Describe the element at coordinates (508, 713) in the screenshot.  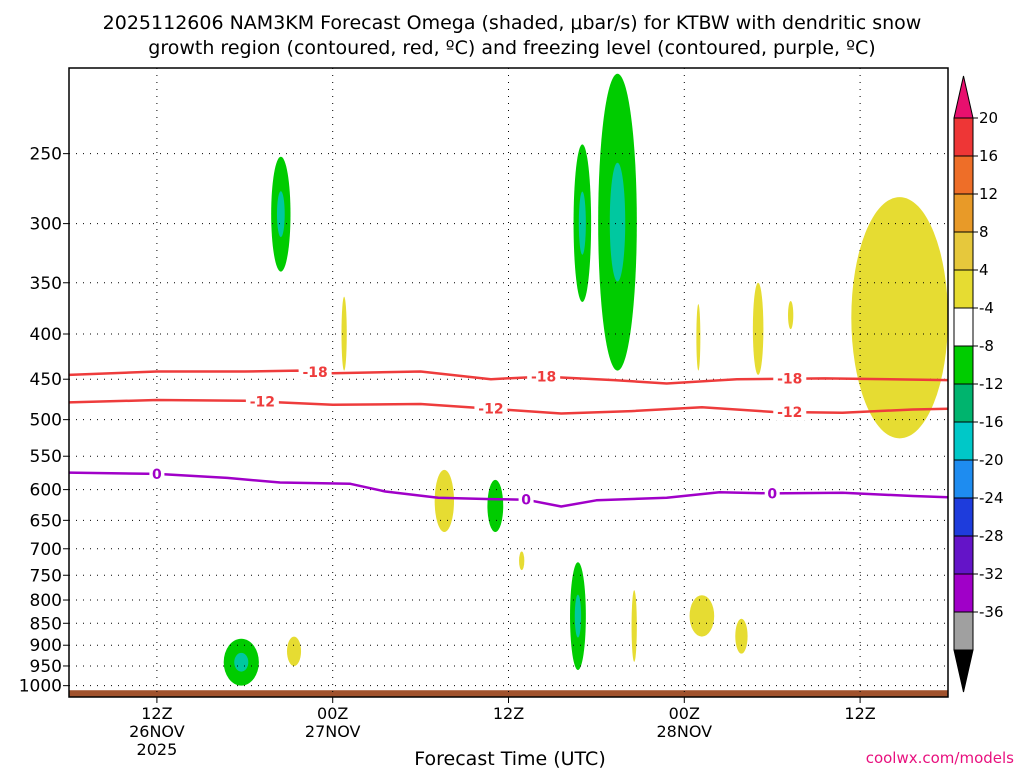
I see `x-tick-label-25: 12Z` at that location.